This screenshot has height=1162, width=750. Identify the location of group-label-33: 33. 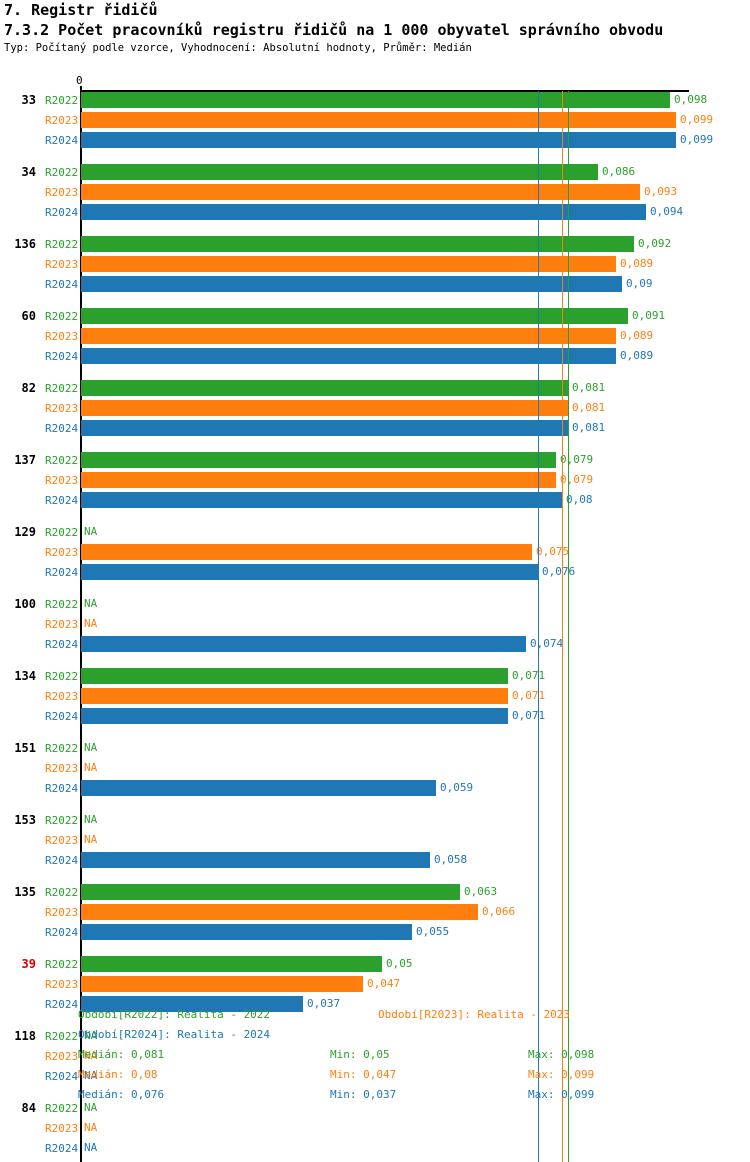
(28, 100).